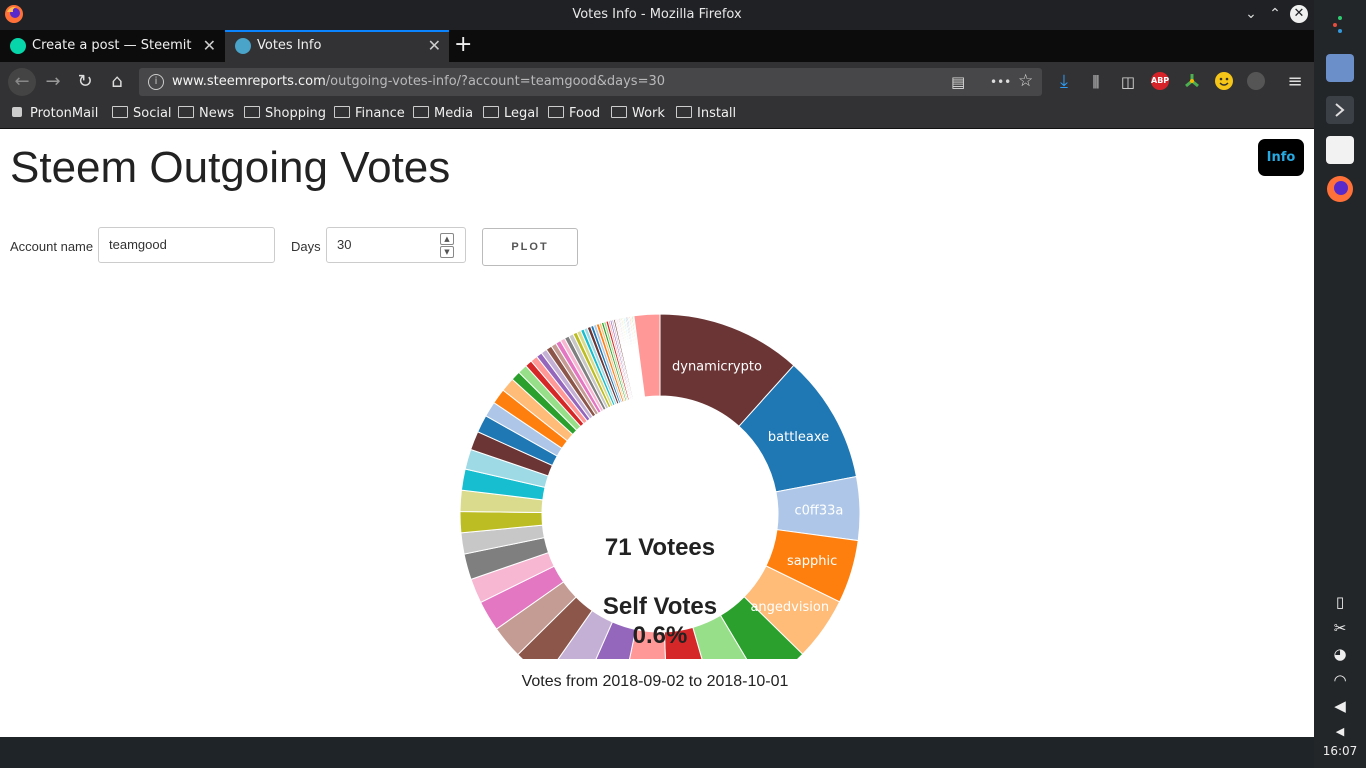  I want to click on plot-button: PLOT, so click(530, 247).